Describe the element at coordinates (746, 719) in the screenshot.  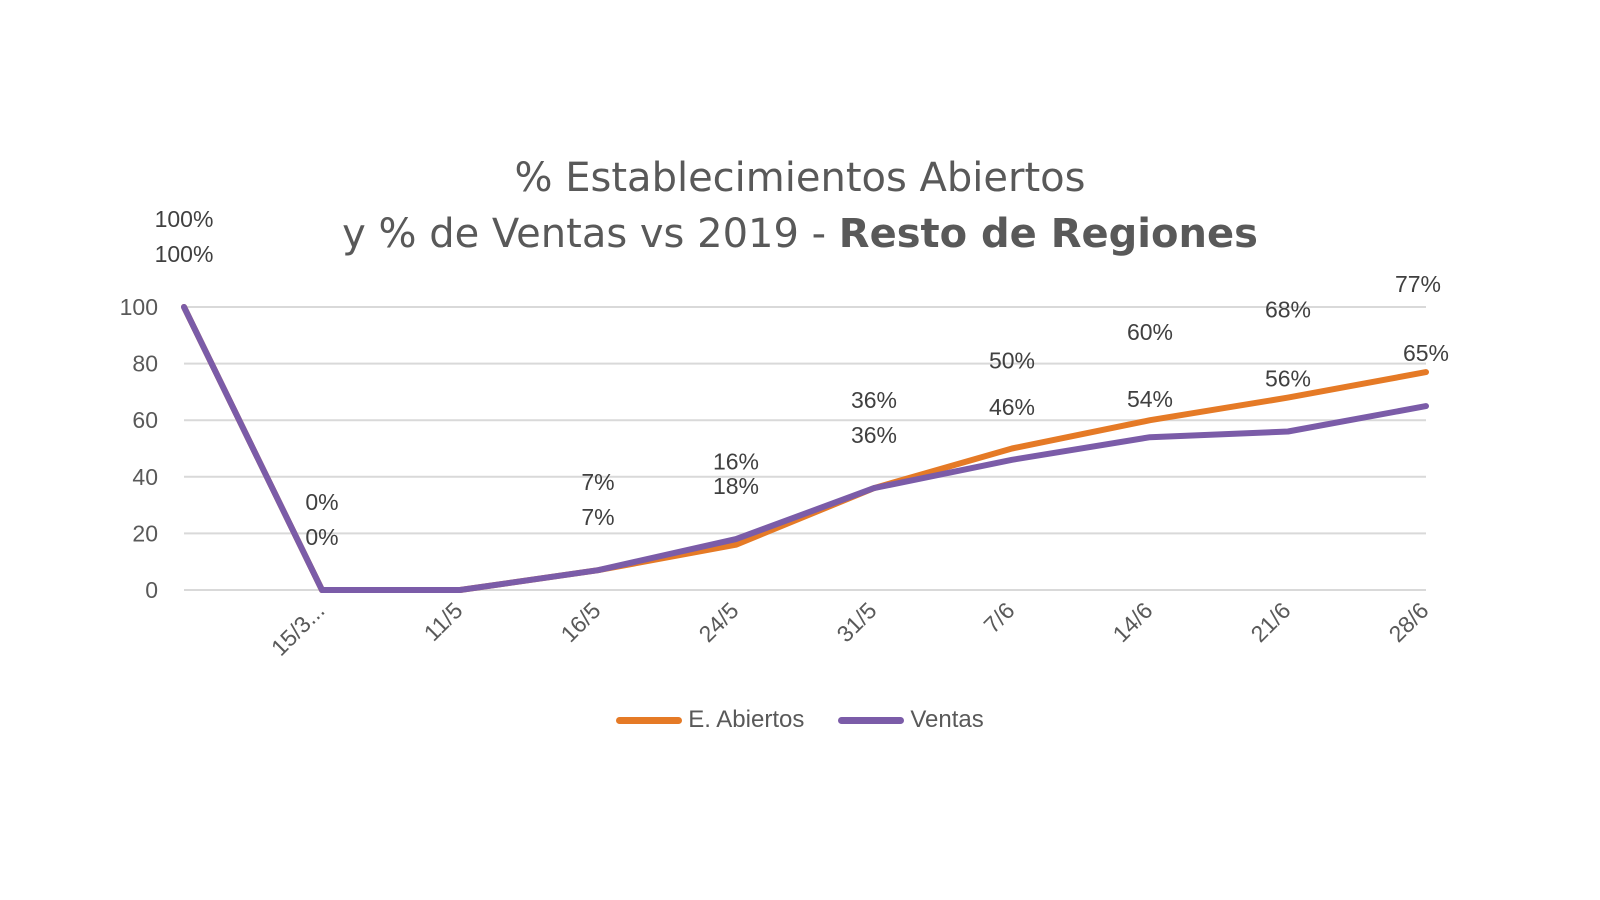
I see `legend-label-e-abiertos: E. Abiertos` at that location.